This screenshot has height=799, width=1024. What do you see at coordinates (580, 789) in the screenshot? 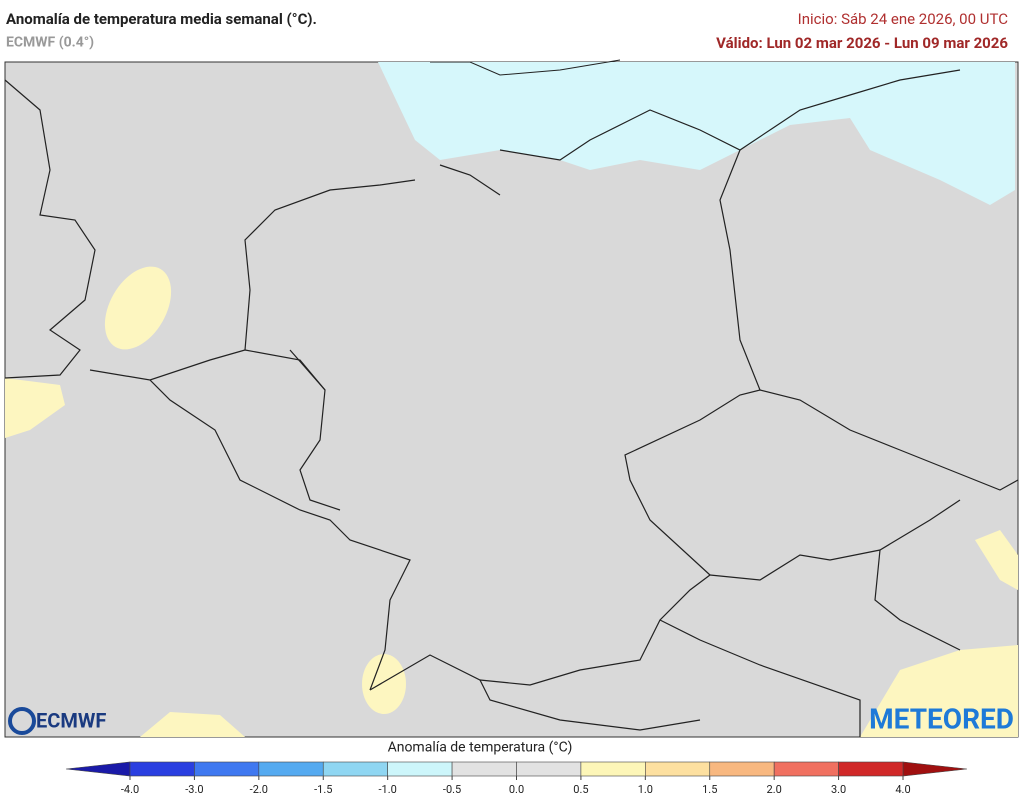
I see `colorbar-tick-label: 0.5` at bounding box center [580, 789].